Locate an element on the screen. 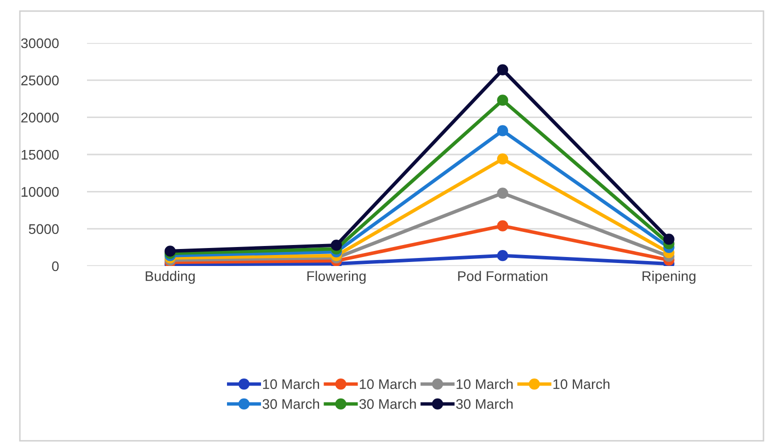 This screenshot has width=765, height=443. y-tick-label: 0 is located at coordinates (55, 266).